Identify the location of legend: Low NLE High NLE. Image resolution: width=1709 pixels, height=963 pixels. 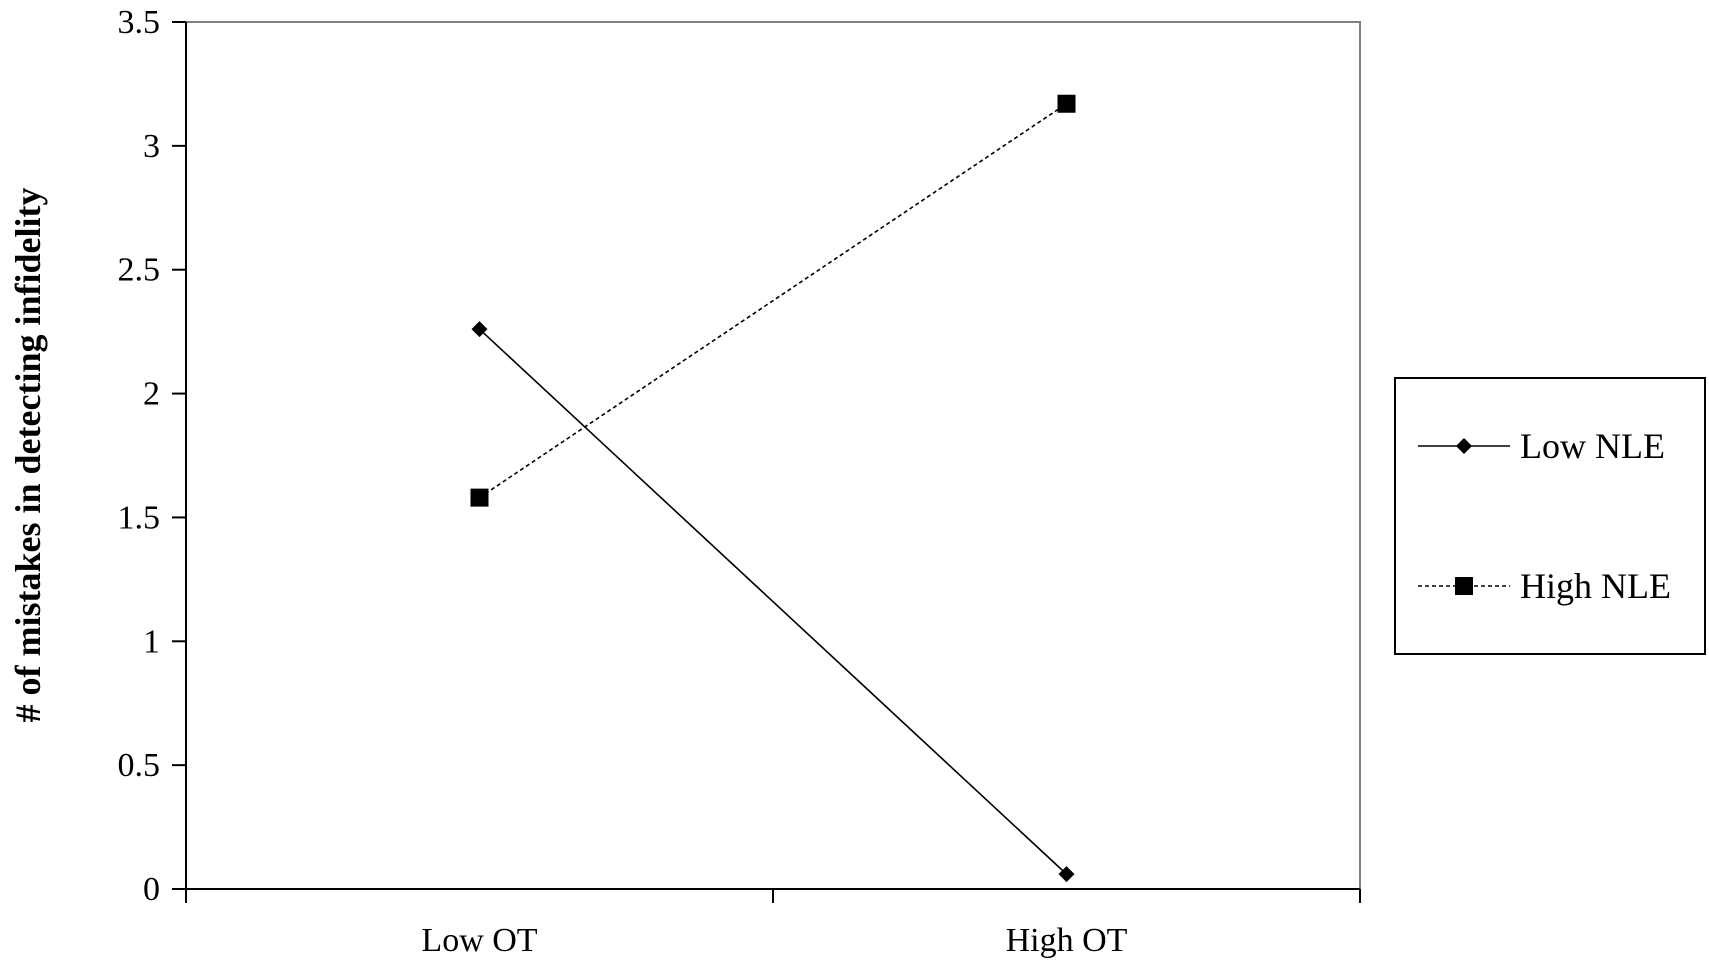
(1550, 516).